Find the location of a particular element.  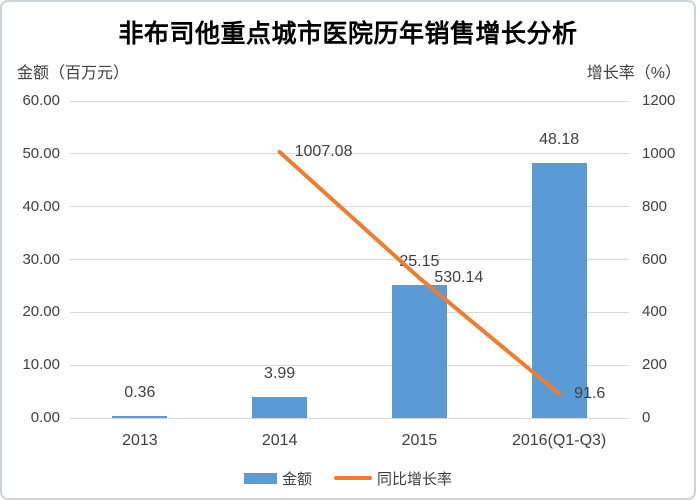

line-value-label: 530.14 is located at coordinates (459, 277).